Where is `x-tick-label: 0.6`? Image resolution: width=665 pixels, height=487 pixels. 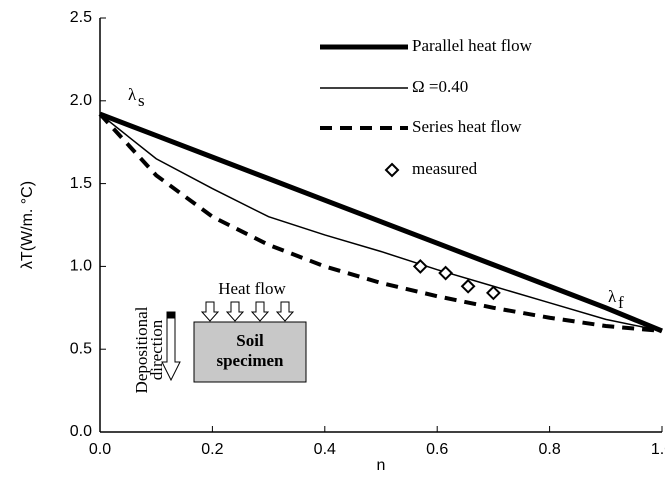 x-tick-label: 0.6 is located at coordinates (437, 449).